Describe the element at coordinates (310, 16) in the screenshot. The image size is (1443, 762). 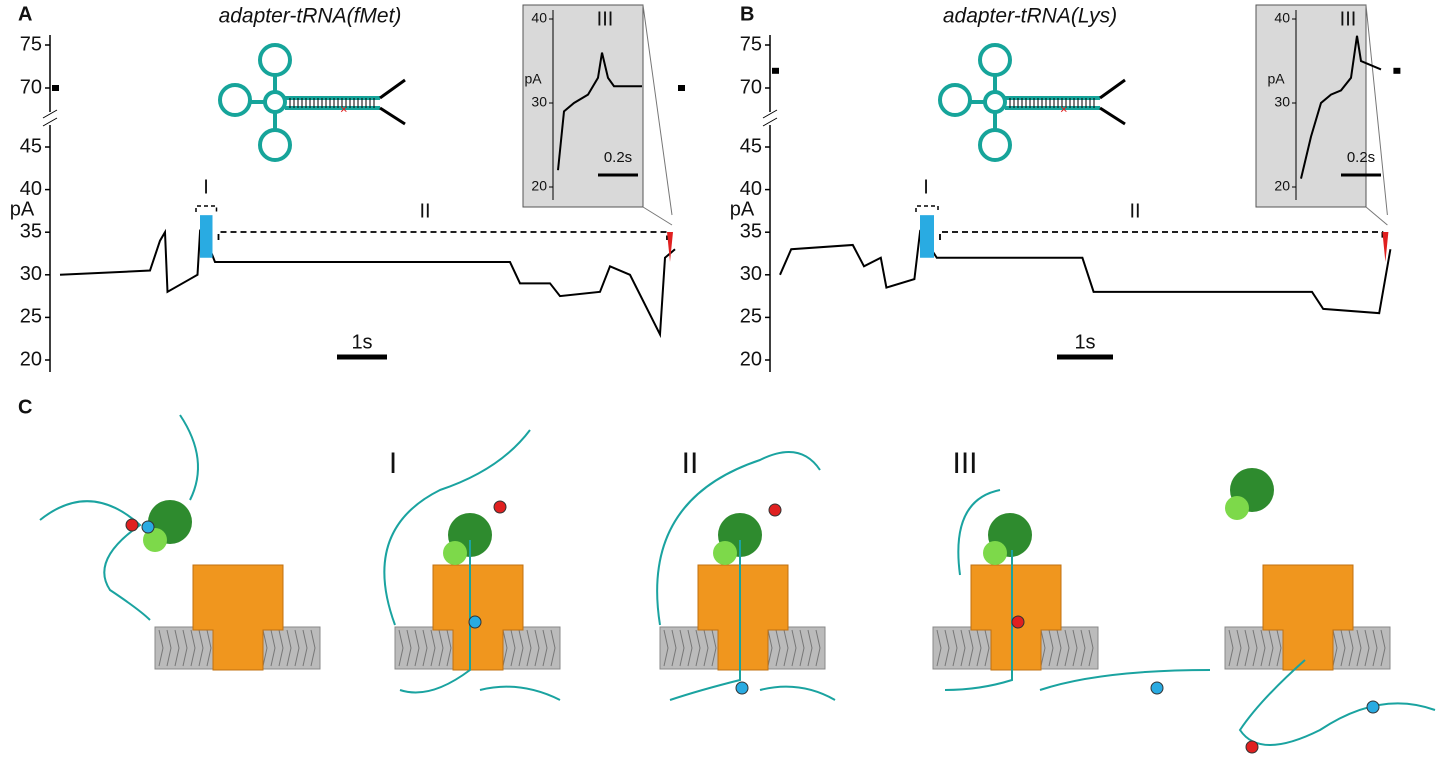
I see `panel-title: adapter-tRNA(fMet)` at that location.